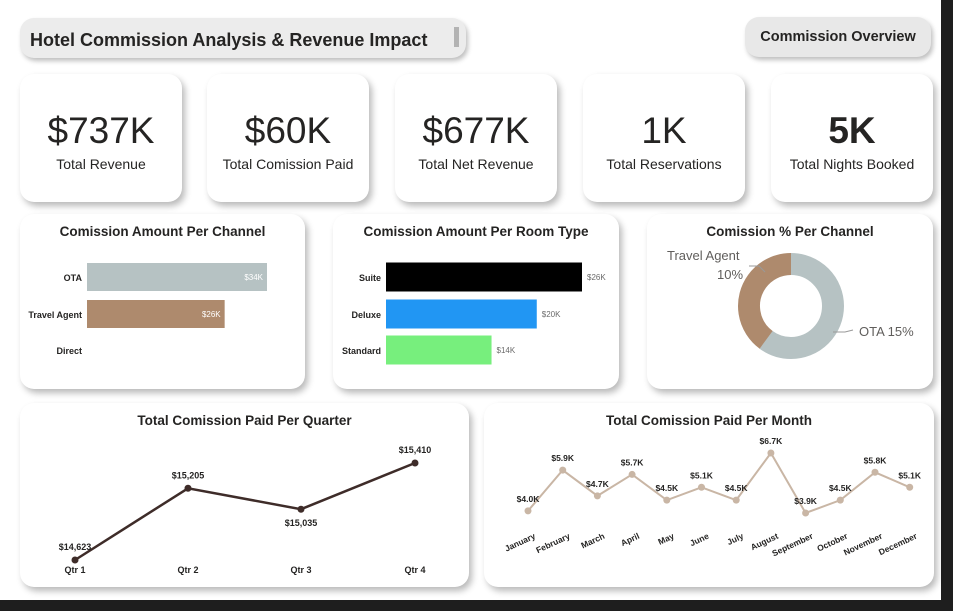 This screenshot has width=953, height=611. What do you see at coordinates (101, 164) in the screenshot?
I see `kpi-label: Total Revenue` at bounding box center [101, 164].